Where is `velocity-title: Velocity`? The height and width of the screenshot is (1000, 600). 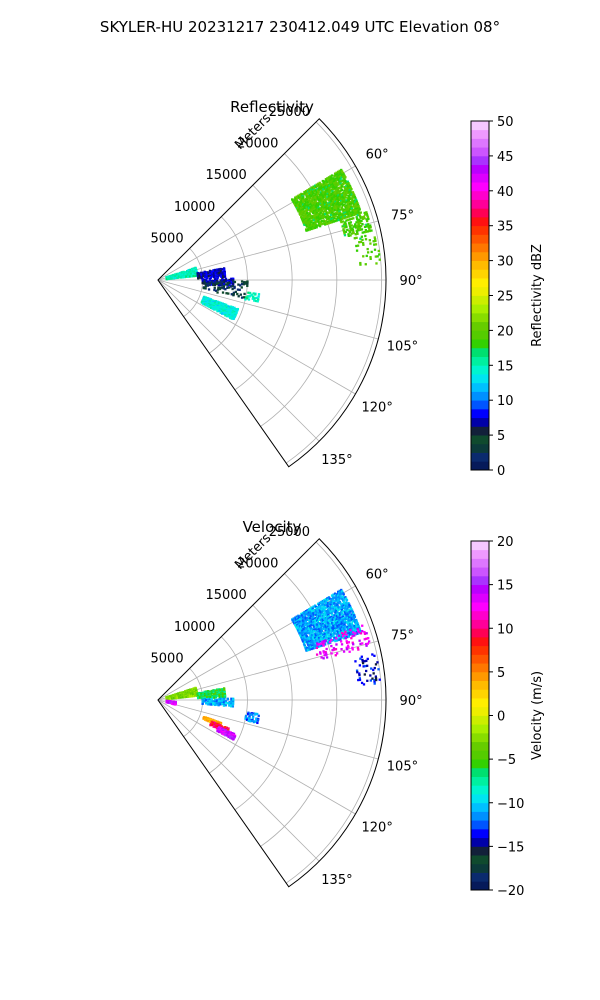
velocity-title: Velocity is located at coordinates (272, 527).